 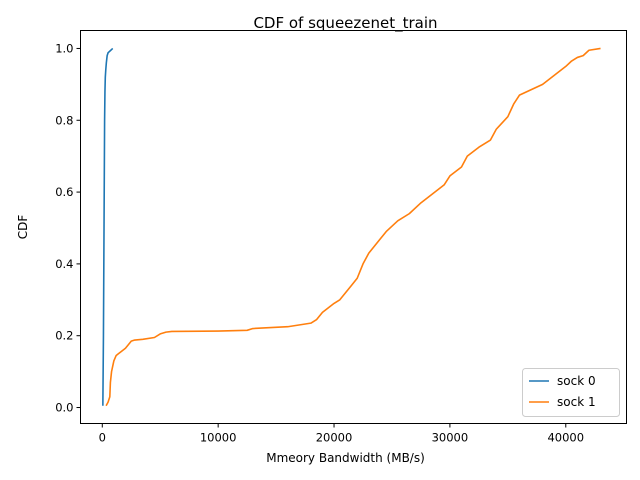 I want to click on x-axis-label: Mmeory Bandwidth (MB/s), so click(x=345, y=458).